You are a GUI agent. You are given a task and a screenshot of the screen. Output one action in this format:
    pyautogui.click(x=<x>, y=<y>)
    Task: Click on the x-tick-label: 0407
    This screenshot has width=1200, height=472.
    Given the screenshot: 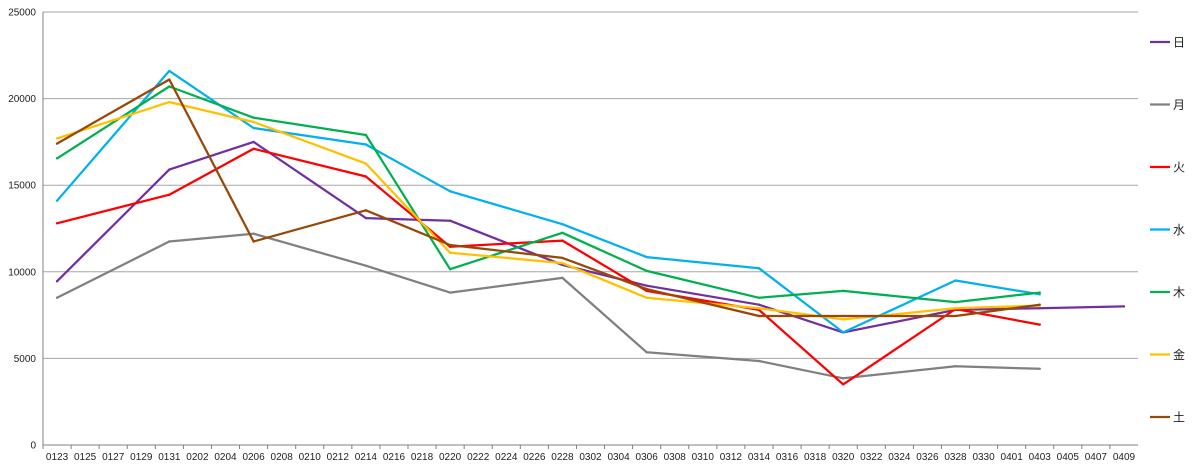 What is the action you would take?
    pyautogui.click(x=1096, y=457)
    